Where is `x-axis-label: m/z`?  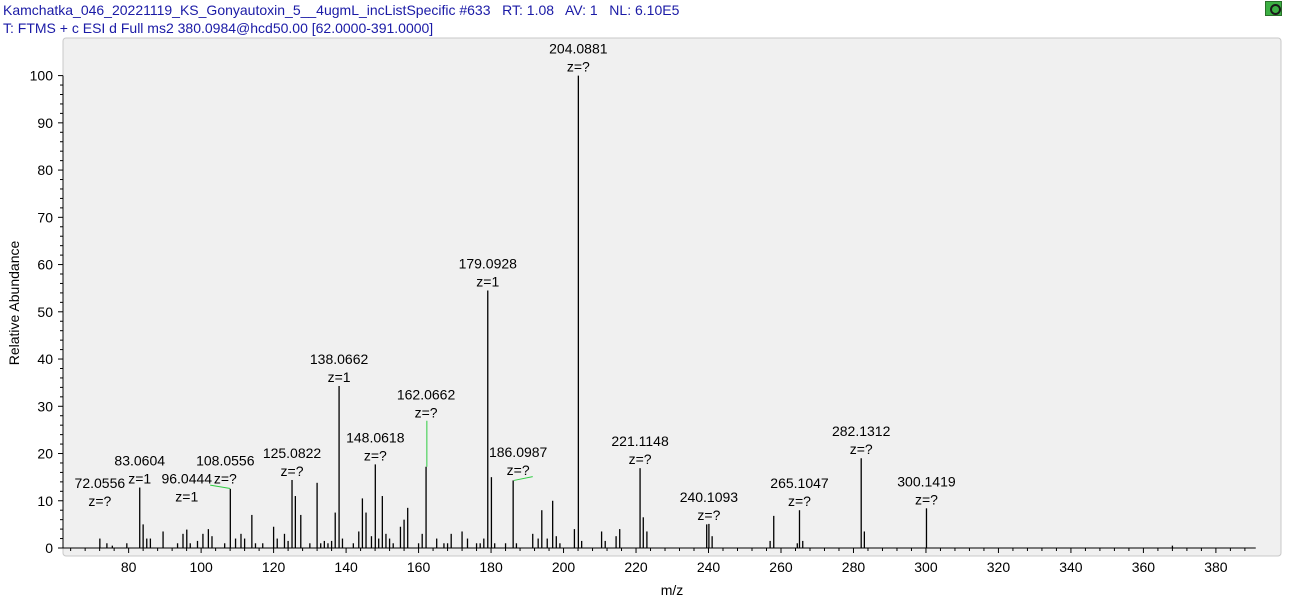 x-axis-label: m/z is located at coordinates (672, 590).